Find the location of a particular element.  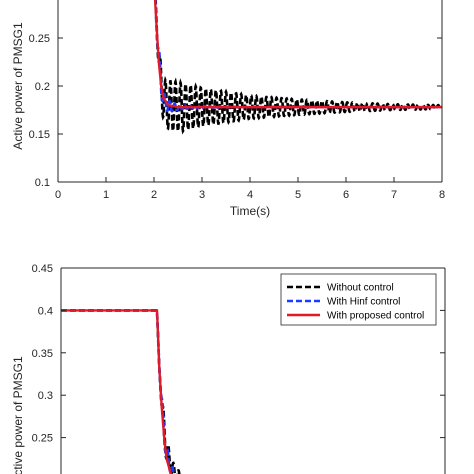

top-x-tick-label: 7 is located at coordinates (394, 195).